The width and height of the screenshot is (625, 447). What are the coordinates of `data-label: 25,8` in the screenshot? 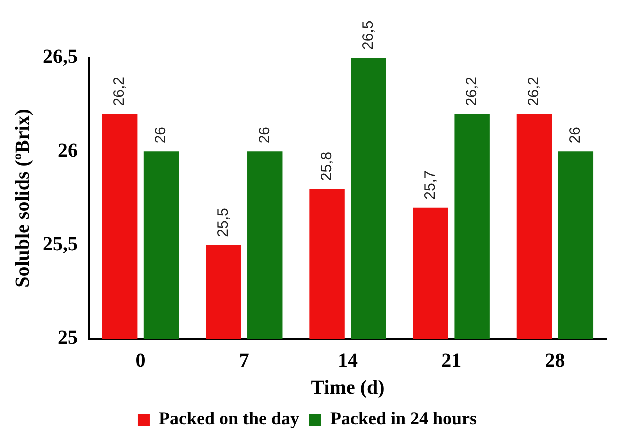 It's located at (327, 167).